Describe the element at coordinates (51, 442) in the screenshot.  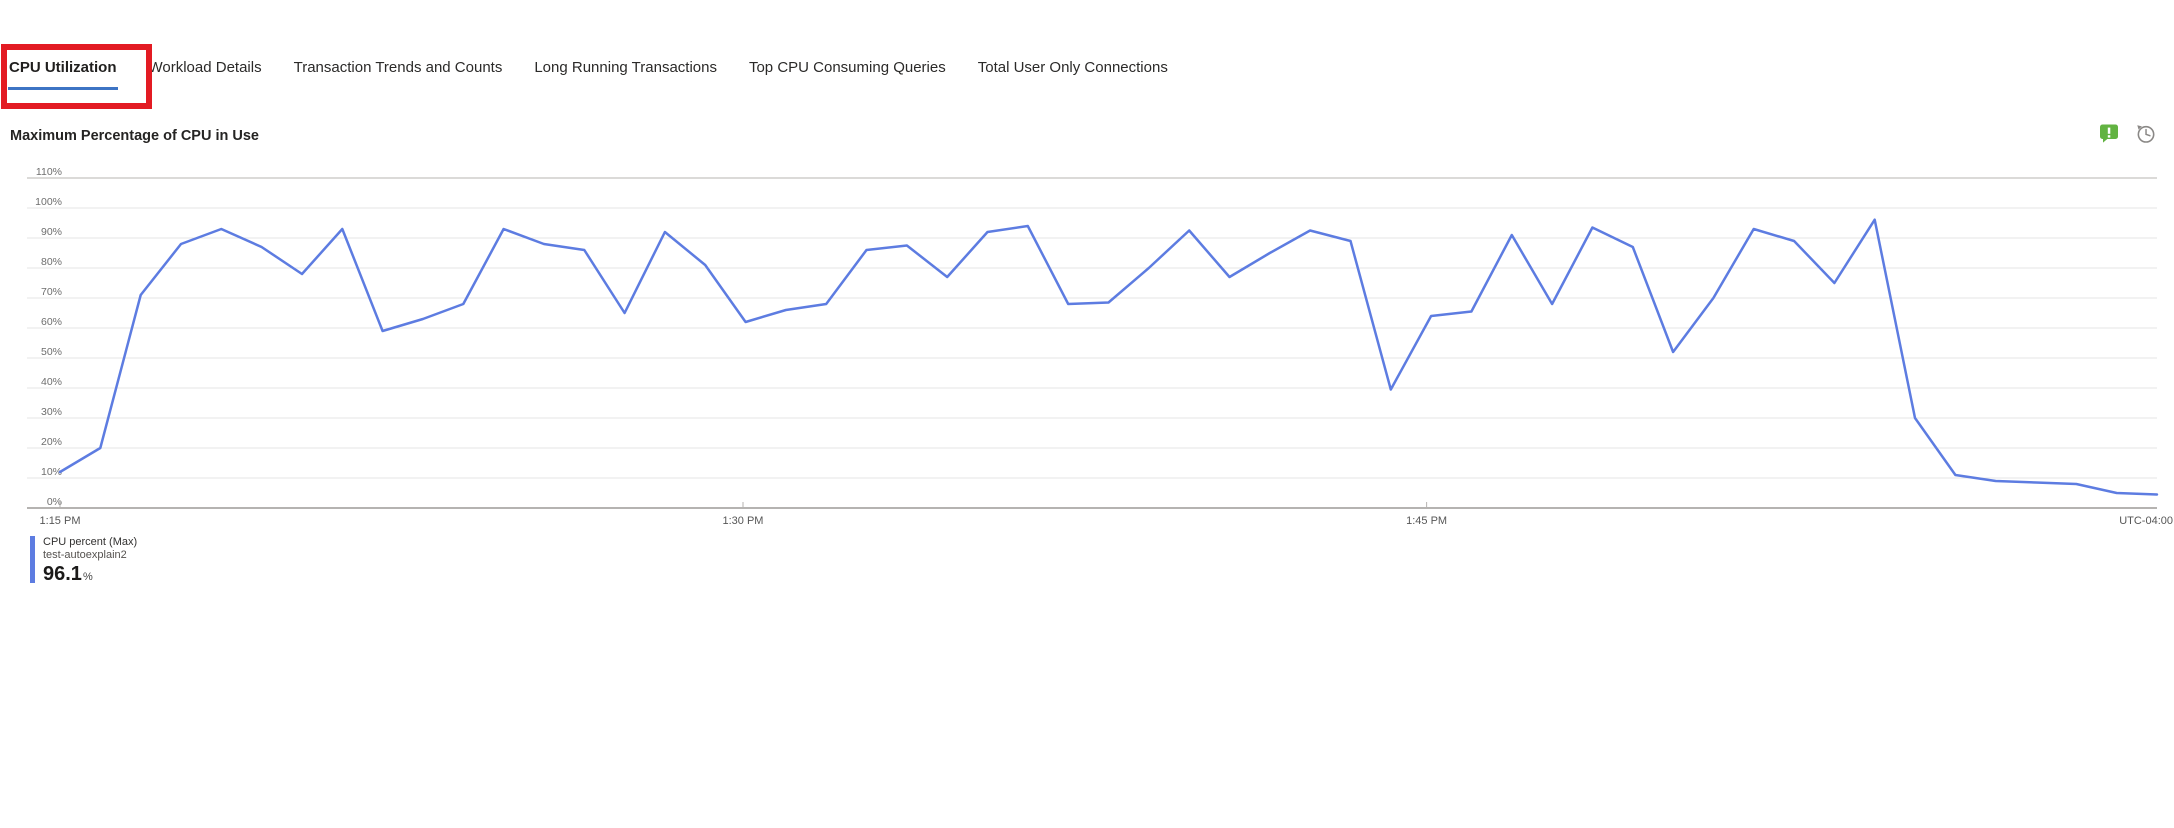
I see `svg-text: 20%` at that location.